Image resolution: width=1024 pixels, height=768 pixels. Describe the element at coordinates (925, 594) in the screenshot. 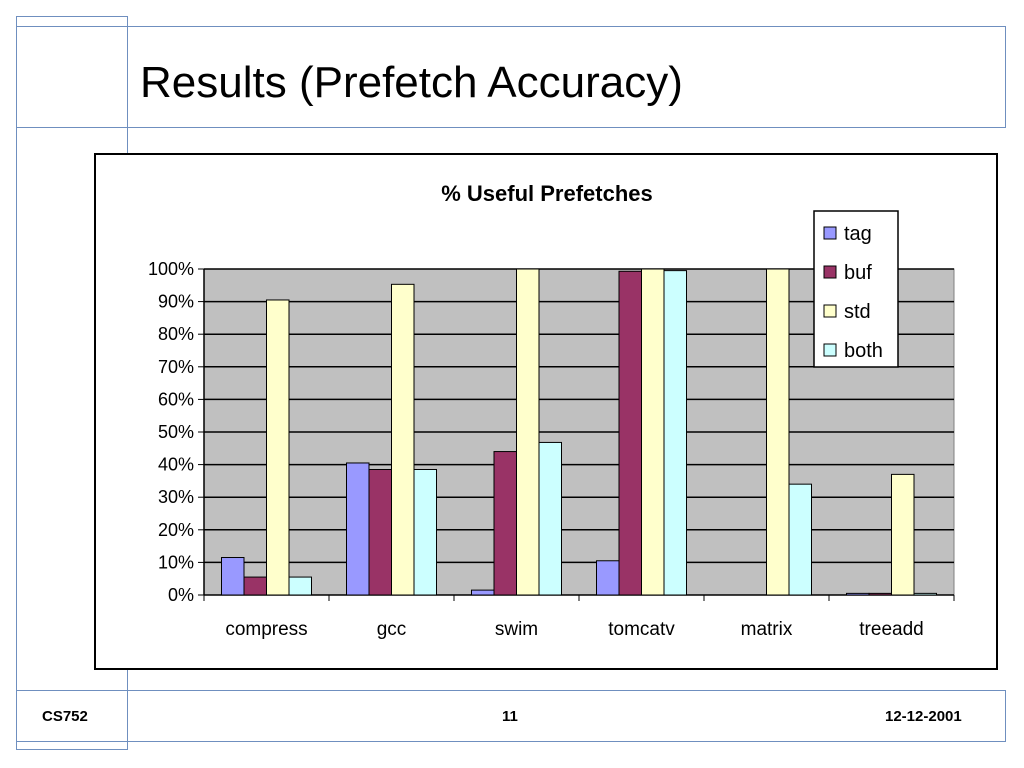

I see `bar-both-treeadd` at that location.